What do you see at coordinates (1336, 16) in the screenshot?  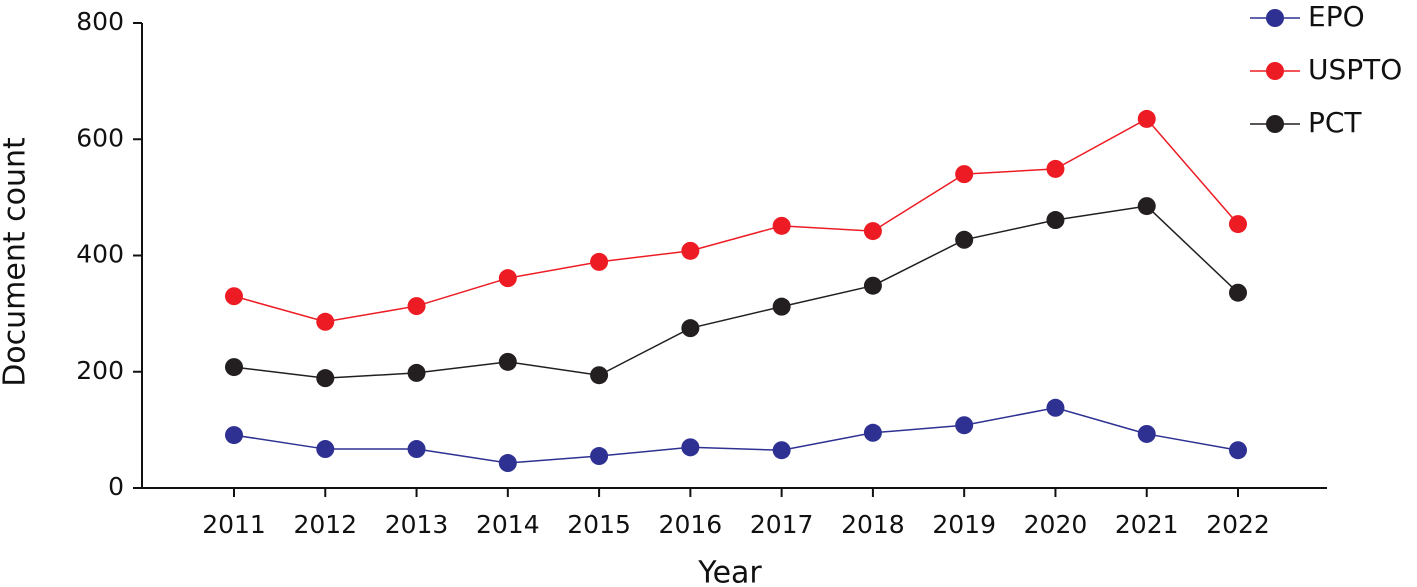 I see `legend-label: EPO` at bounding box center [1336, 16].